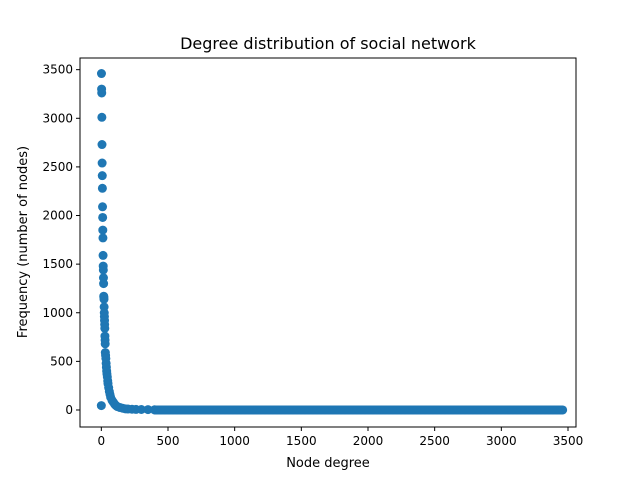  I want to click on y-tick-label: 2000, so click(57, 216).